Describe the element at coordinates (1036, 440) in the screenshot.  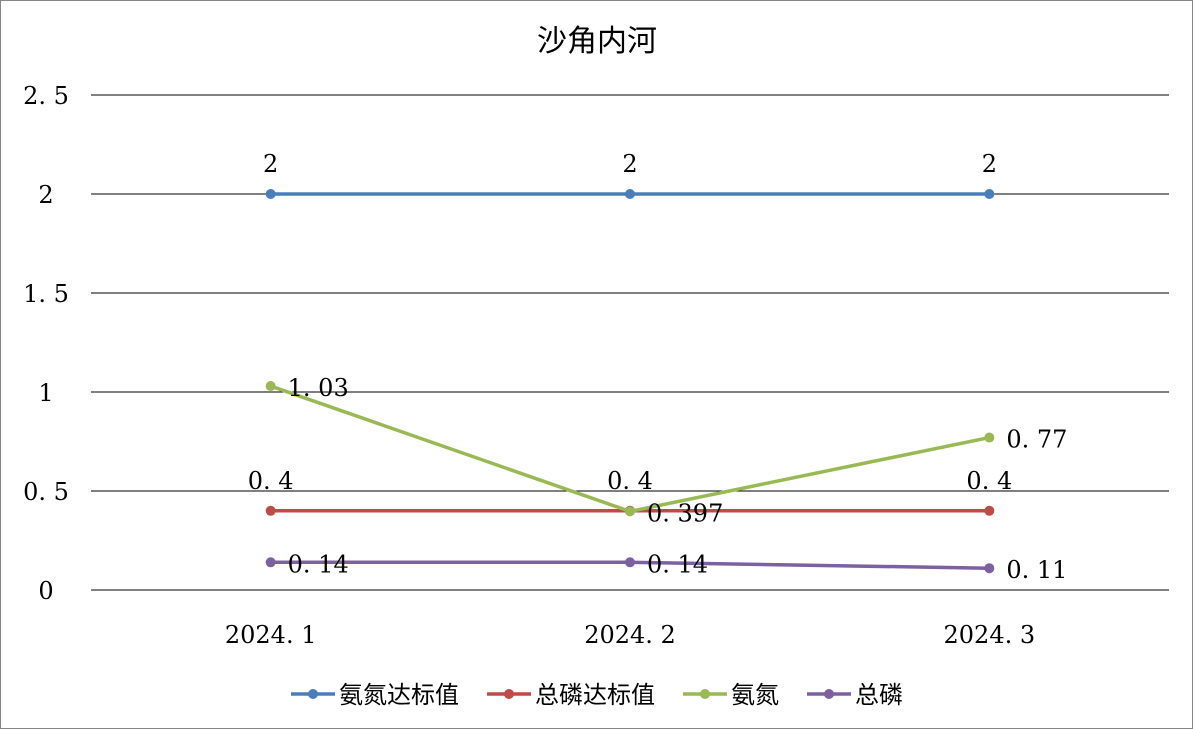
I see `data-label: 0. 77` at that location.